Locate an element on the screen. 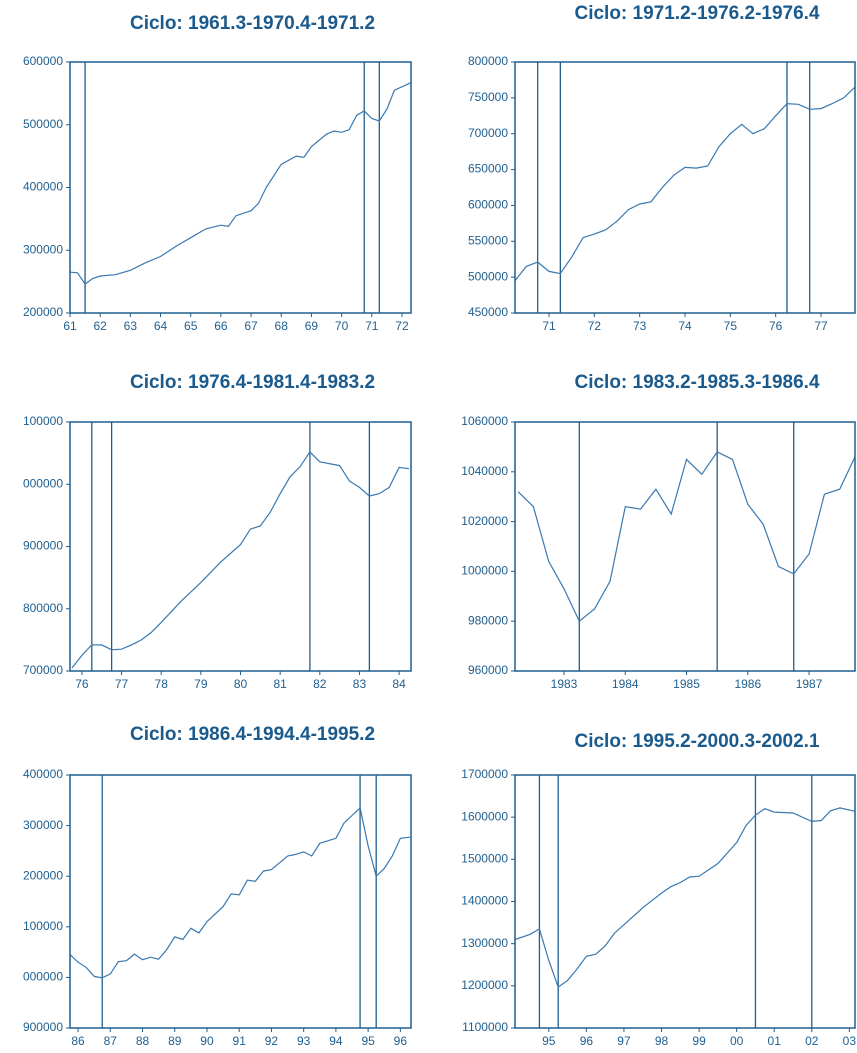 Image resolution: width=857 pixels, height=1053 pixels. x-tick-label: 73 is located at coordinates (640, 326).